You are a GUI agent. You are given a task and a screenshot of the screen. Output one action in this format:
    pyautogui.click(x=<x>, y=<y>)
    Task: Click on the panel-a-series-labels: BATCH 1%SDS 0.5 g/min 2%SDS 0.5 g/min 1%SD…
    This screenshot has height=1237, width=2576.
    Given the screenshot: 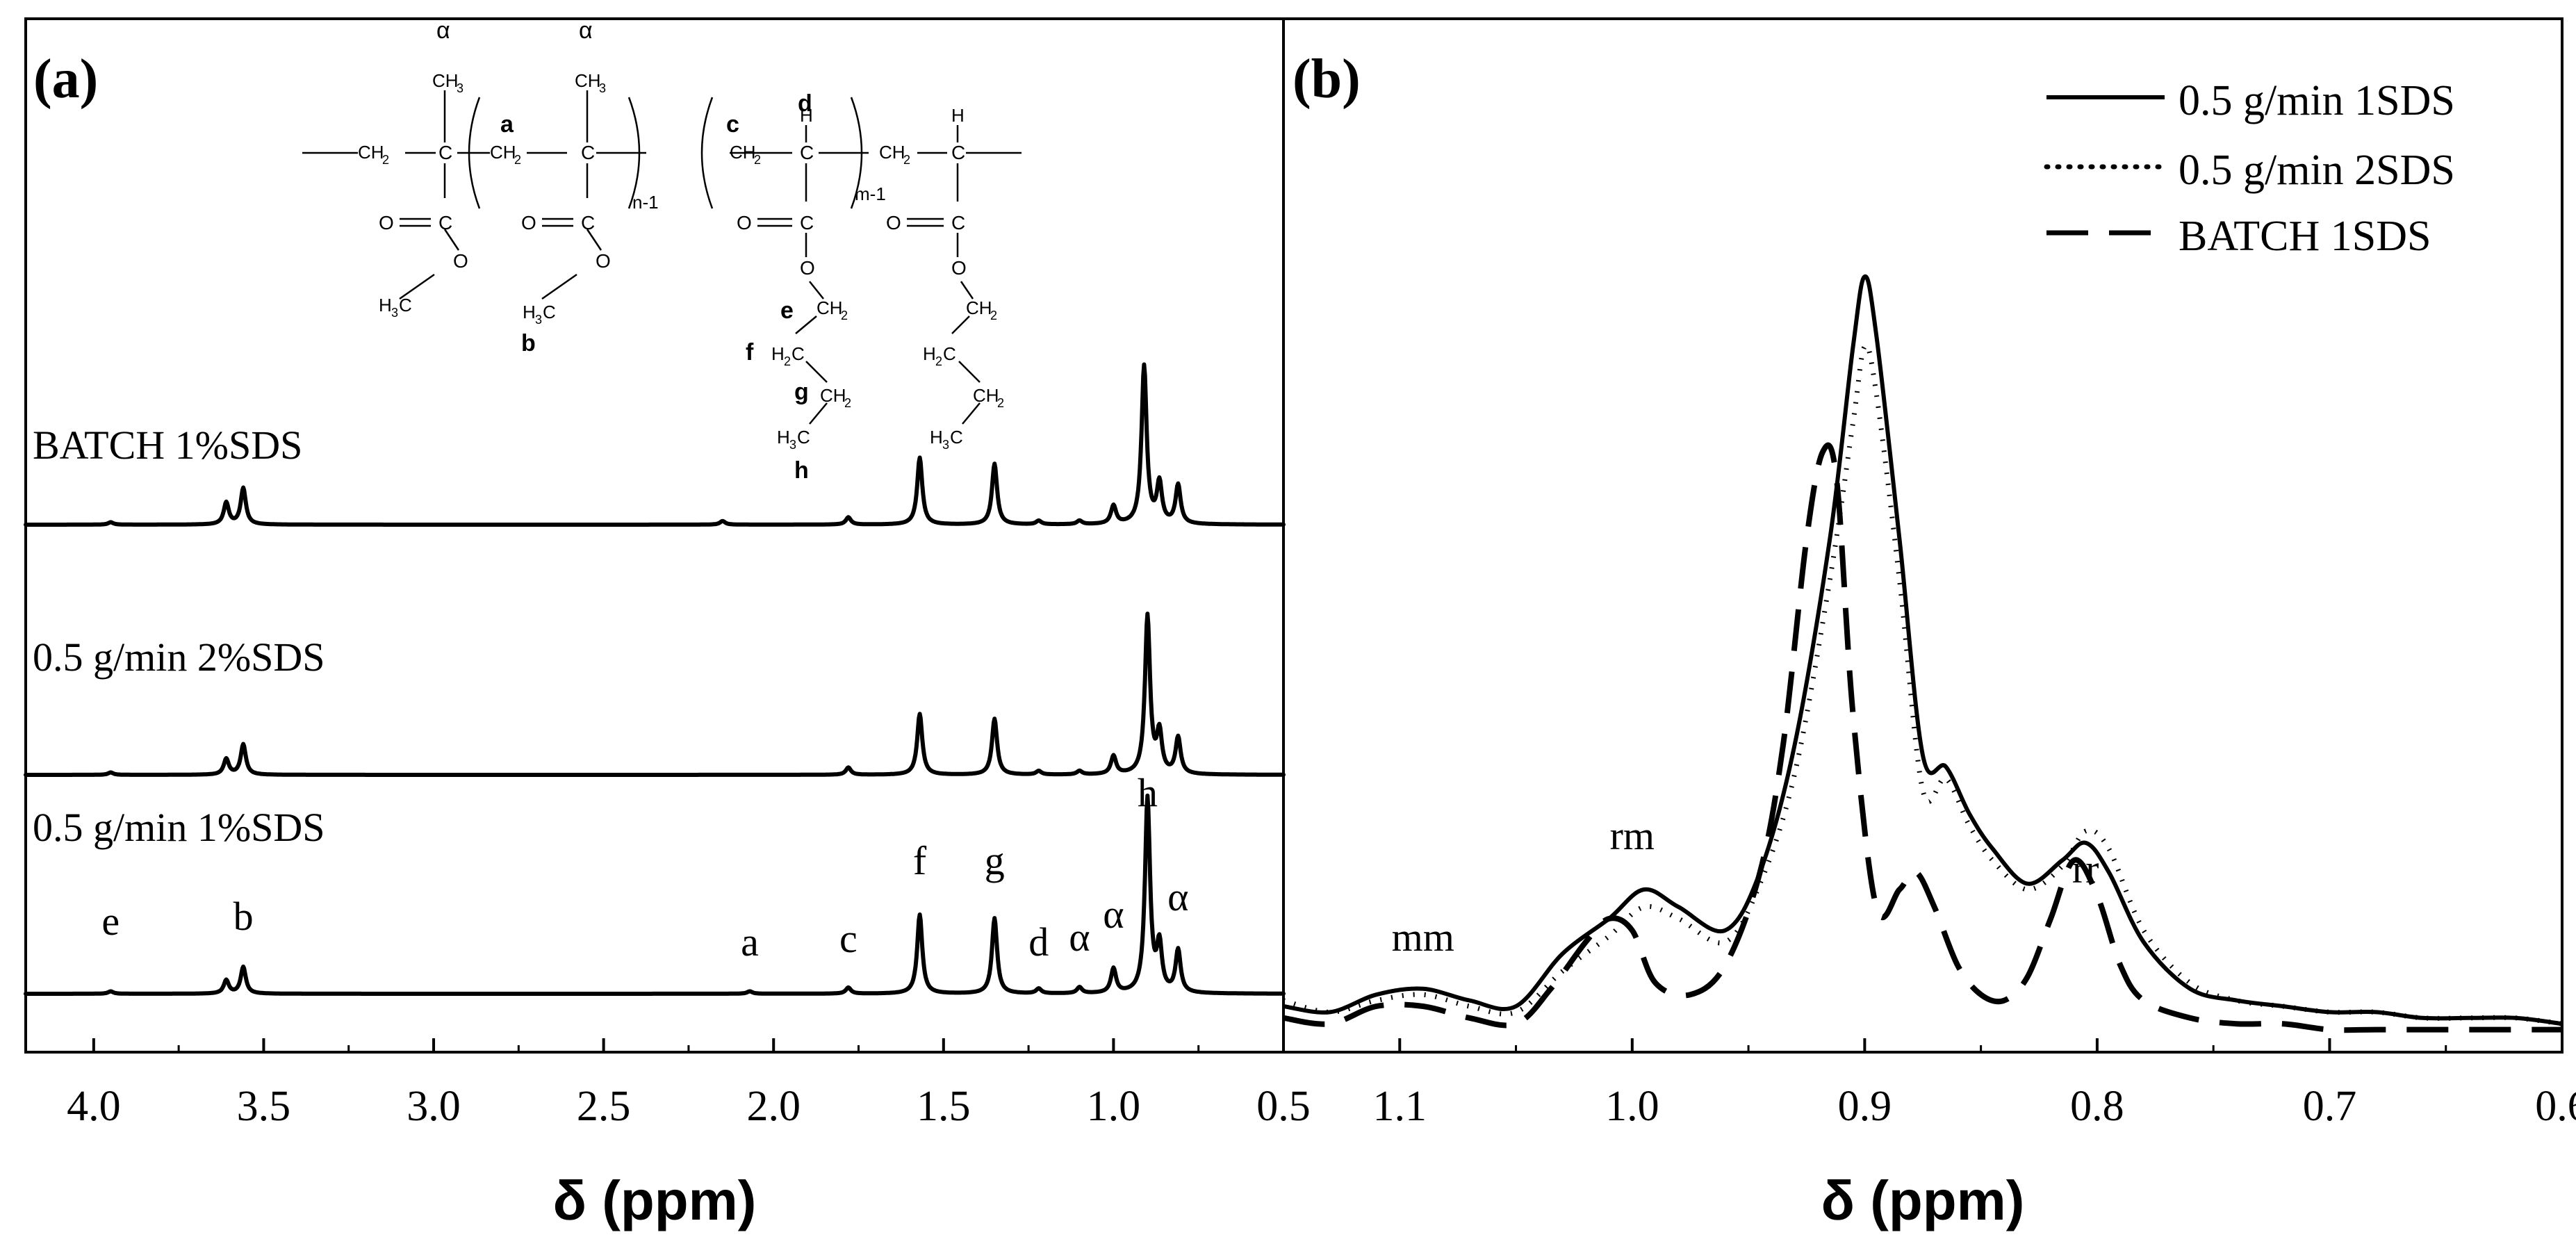 What is the action you would take?
    pyautogui.click(x=179, y=636)
    